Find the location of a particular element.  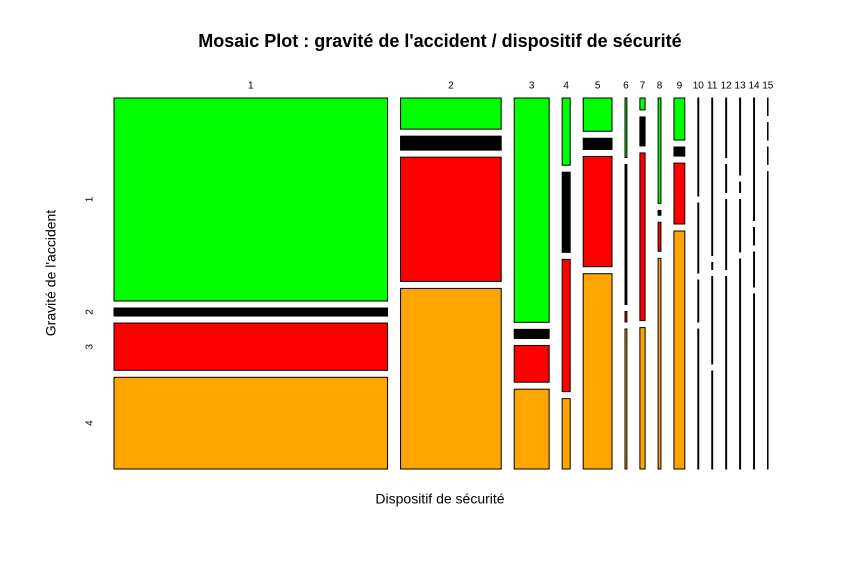

y-tick-label: 4 is located at coordinates (90, 423).